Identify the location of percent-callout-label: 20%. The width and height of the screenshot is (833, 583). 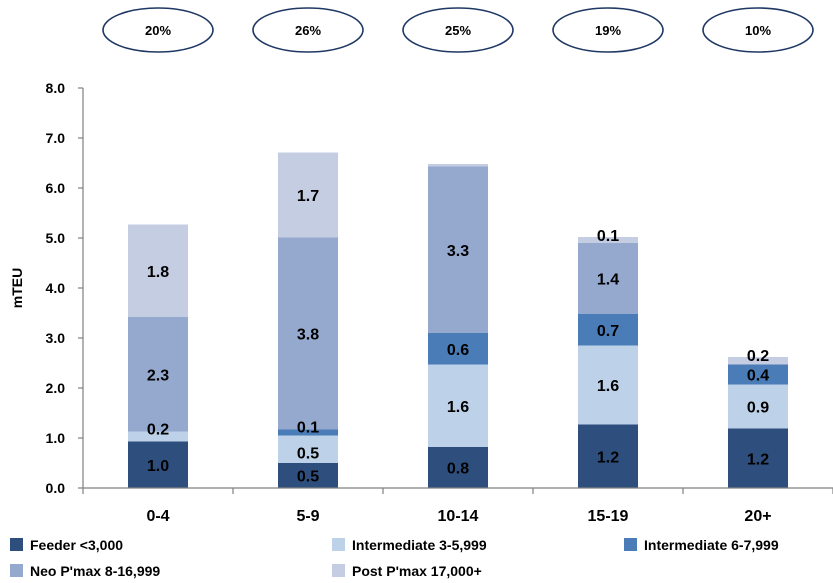
(158, 30).